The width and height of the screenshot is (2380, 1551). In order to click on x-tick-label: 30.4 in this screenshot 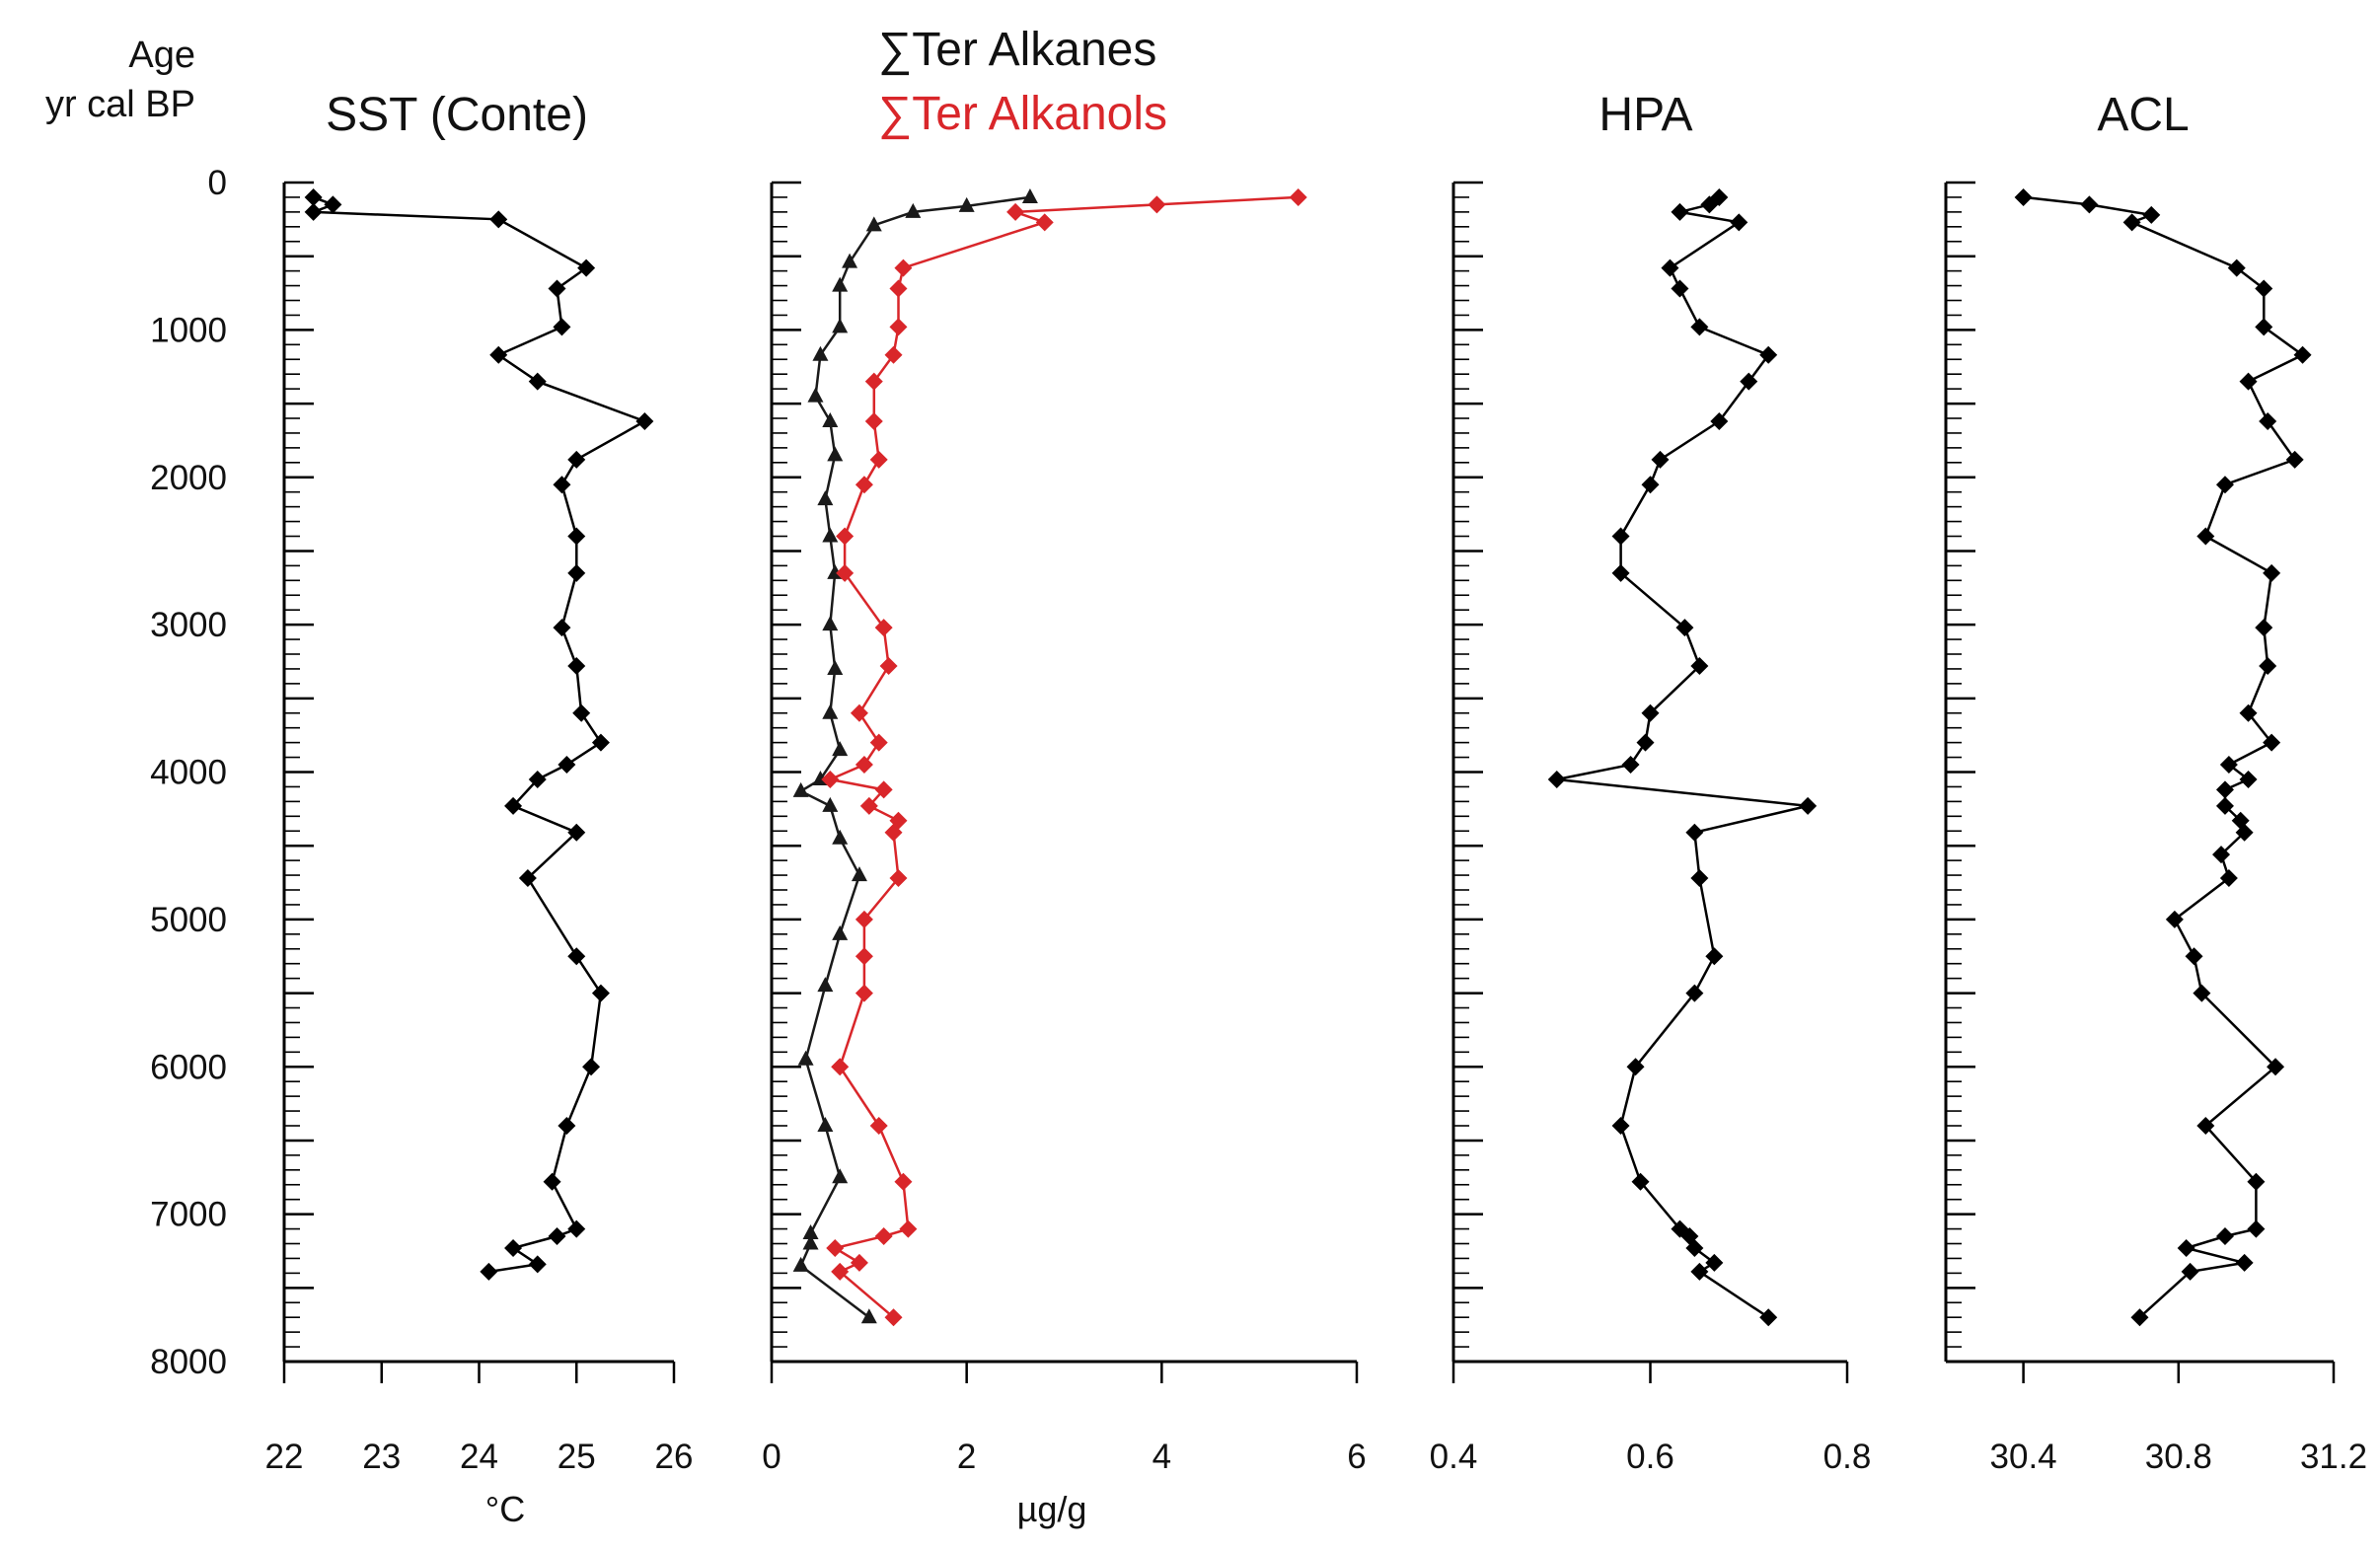, I will do `click(2023, 1457)`.